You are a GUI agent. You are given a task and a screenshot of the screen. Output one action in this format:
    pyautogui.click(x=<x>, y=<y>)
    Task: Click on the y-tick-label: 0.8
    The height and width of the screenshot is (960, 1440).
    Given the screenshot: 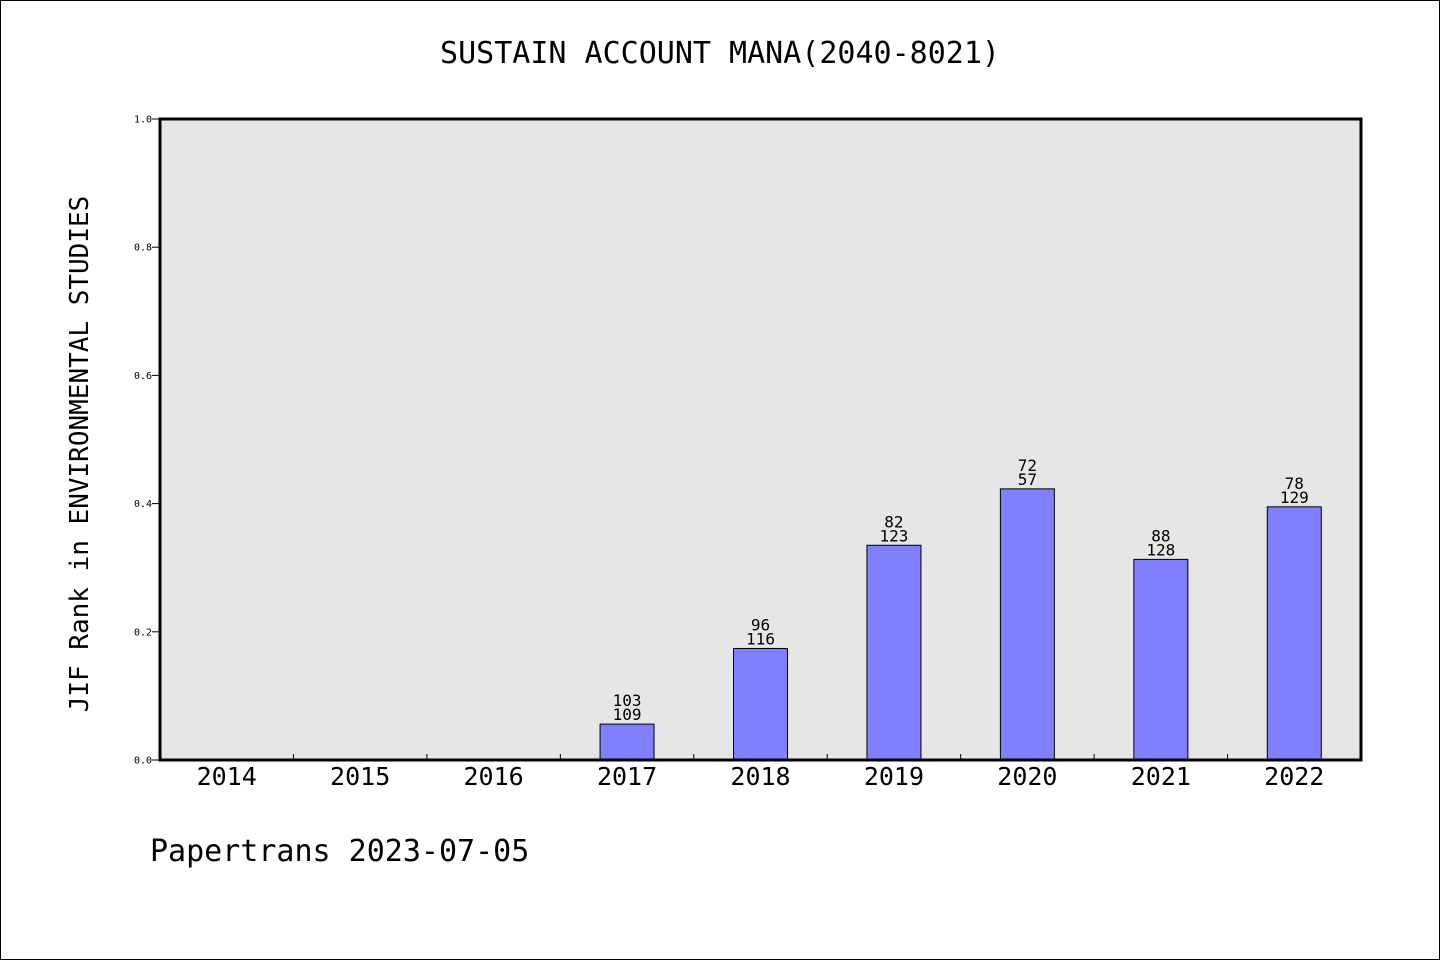 What is the action you would take?
    pyautogui.click(x=143, y=248)
    